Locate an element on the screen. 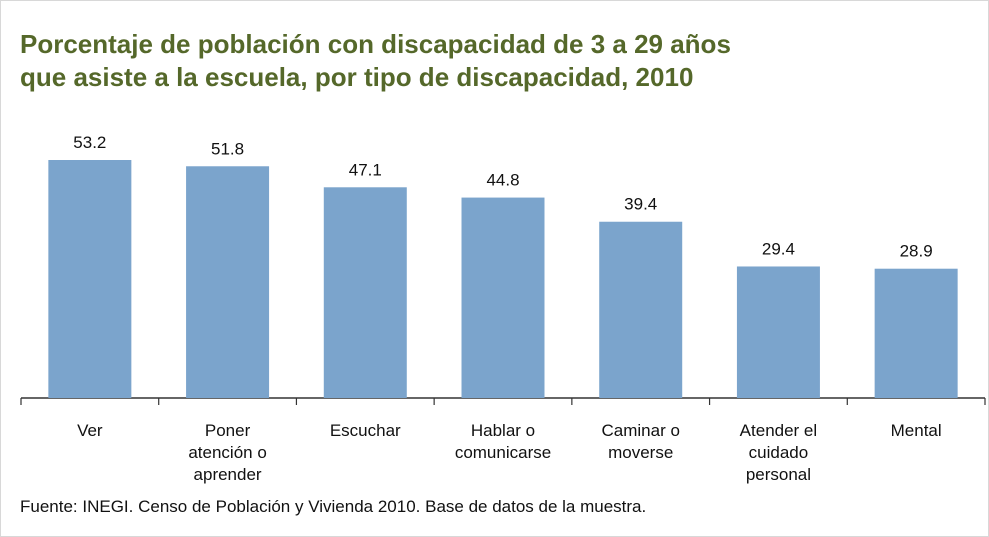 The image size is (989, 537). x-tick-label: Atender el cuidado personal is located at coordinates (778, 452).